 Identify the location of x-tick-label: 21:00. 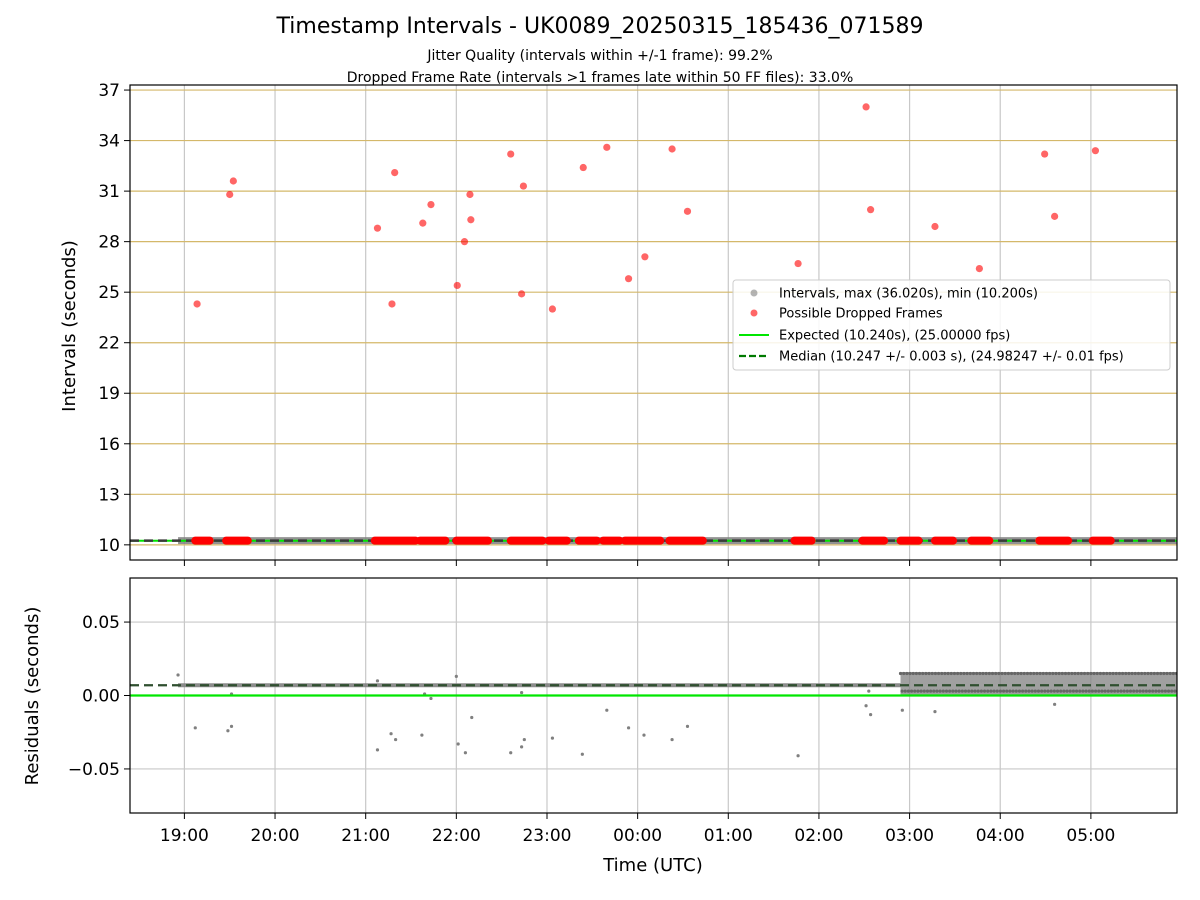
(365, 836).